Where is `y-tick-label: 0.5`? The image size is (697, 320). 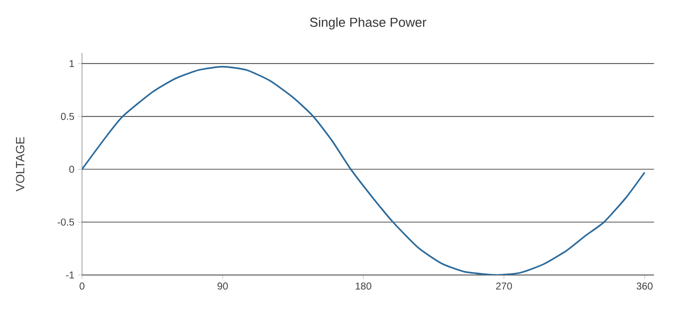 y-tick-label: 0.5 is located at coordinates (67, 116).